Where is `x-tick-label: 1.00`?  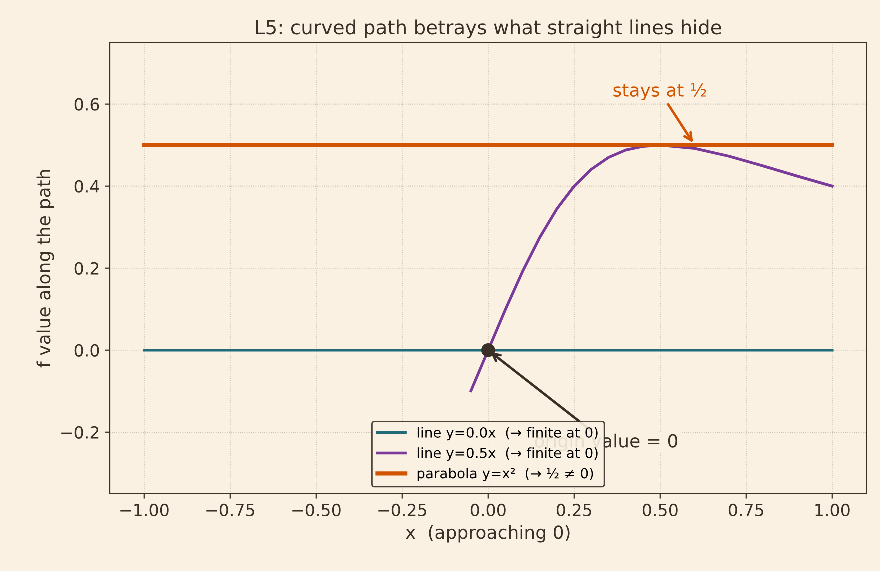 x-tick-label: 1.00 is located at coordinates (833, 510).